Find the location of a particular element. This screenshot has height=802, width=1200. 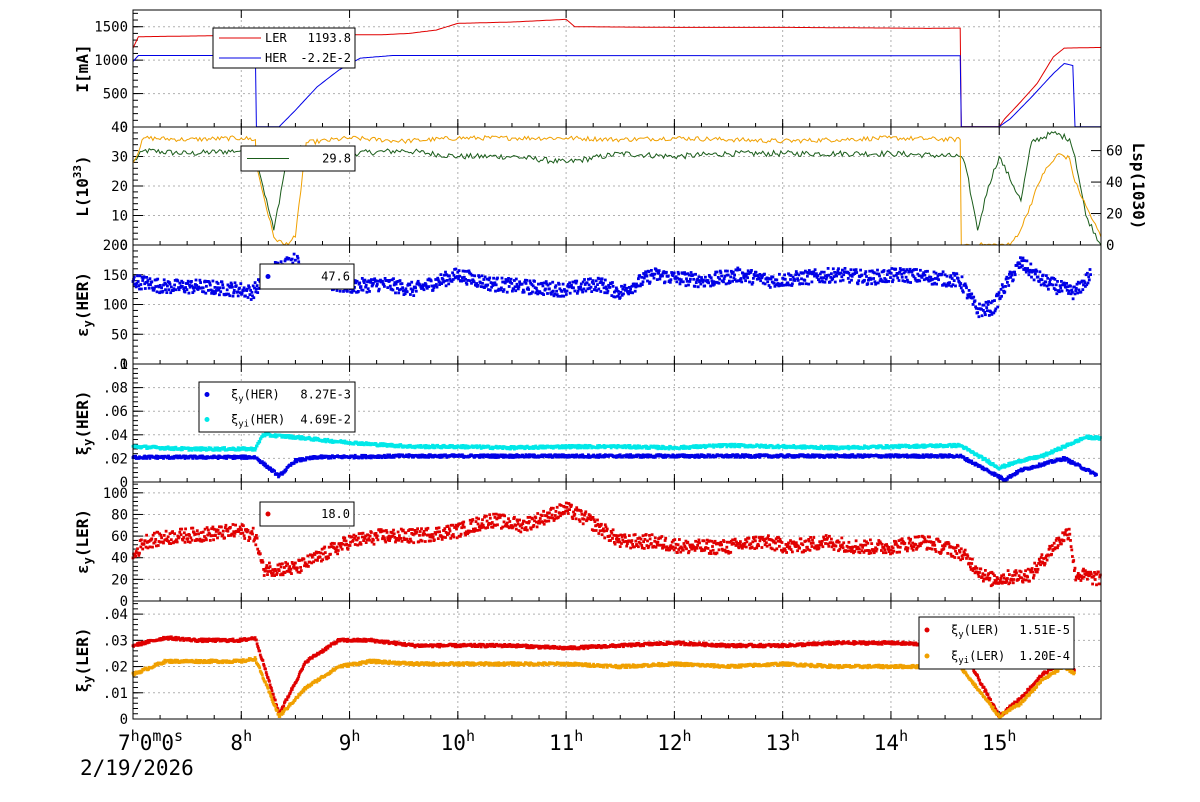

y-tick-label: .06 is located at coordinates (115, 412).